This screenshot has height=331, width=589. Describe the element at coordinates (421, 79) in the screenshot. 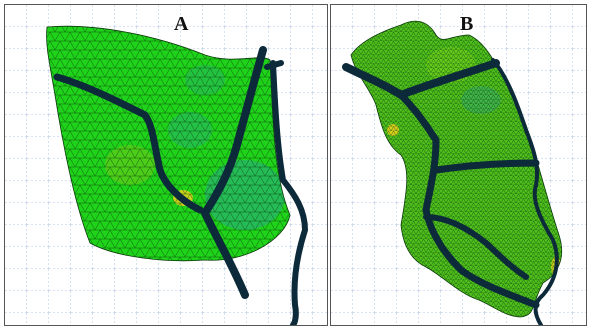

I see `channel-b-north` at that location.